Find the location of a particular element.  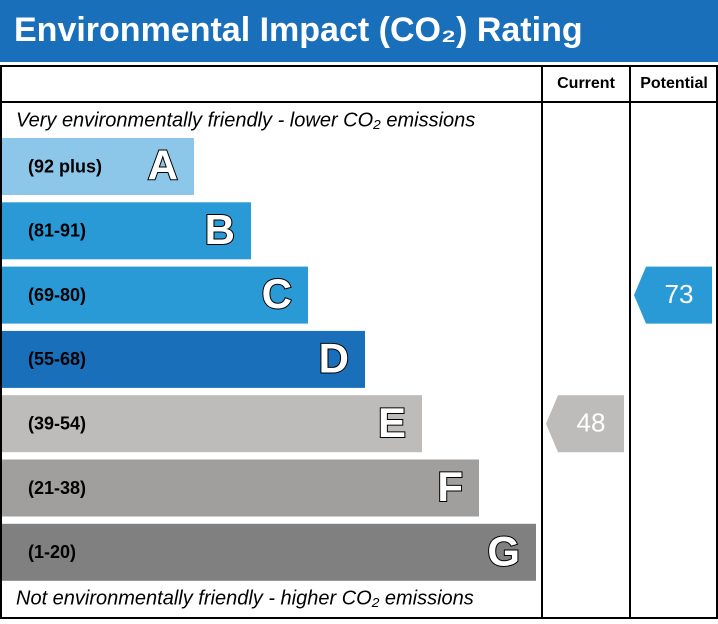

band-letter: C is located at coordinates (277, 293).